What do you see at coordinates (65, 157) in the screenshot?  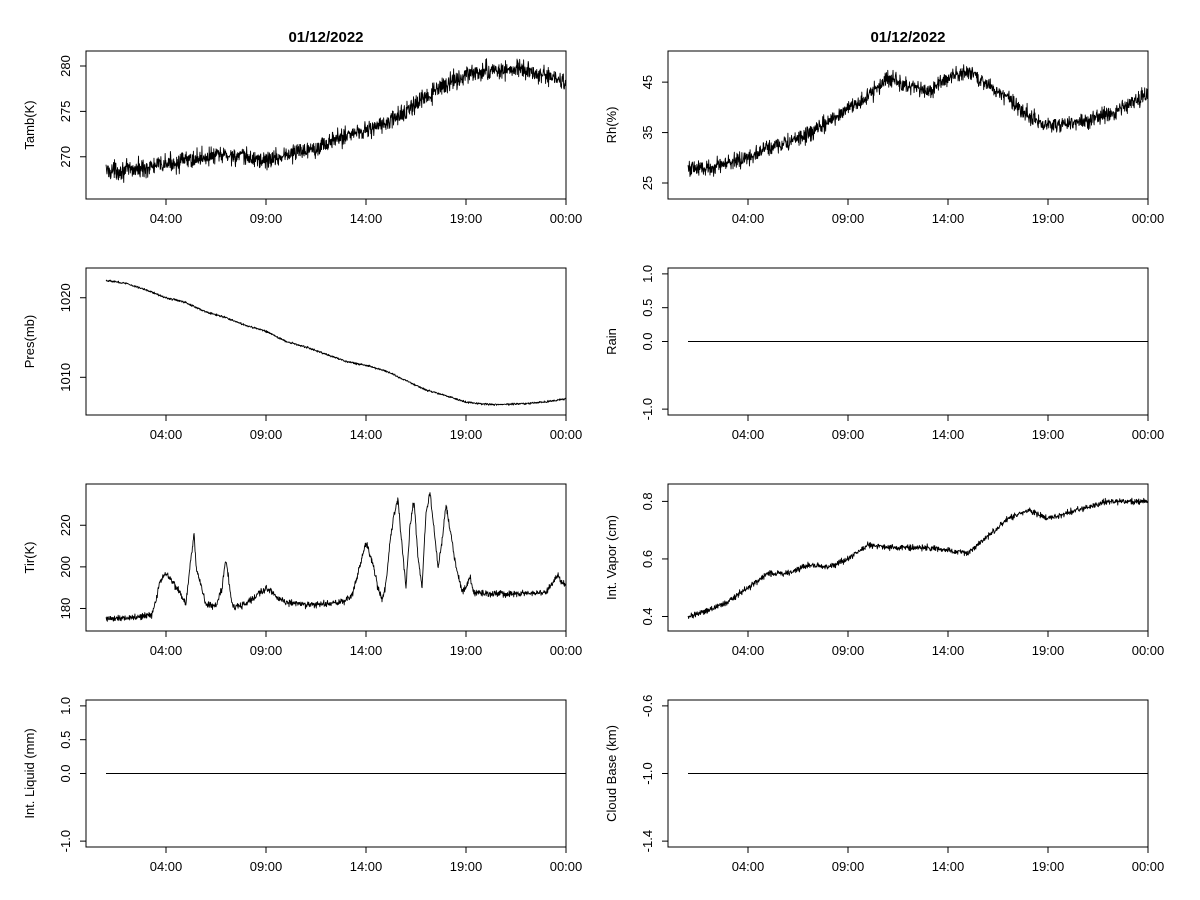 I see `y-tick-label: 270` at bounding box center [65, 157].